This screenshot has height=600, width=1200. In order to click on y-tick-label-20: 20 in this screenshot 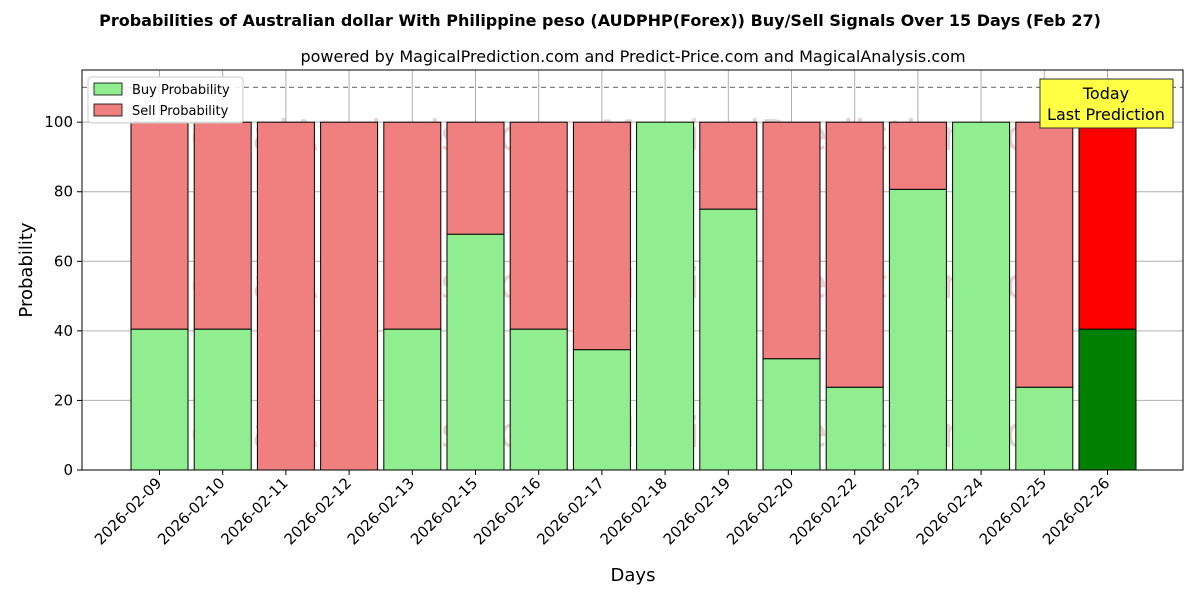, I will do `click(63, 400)`.